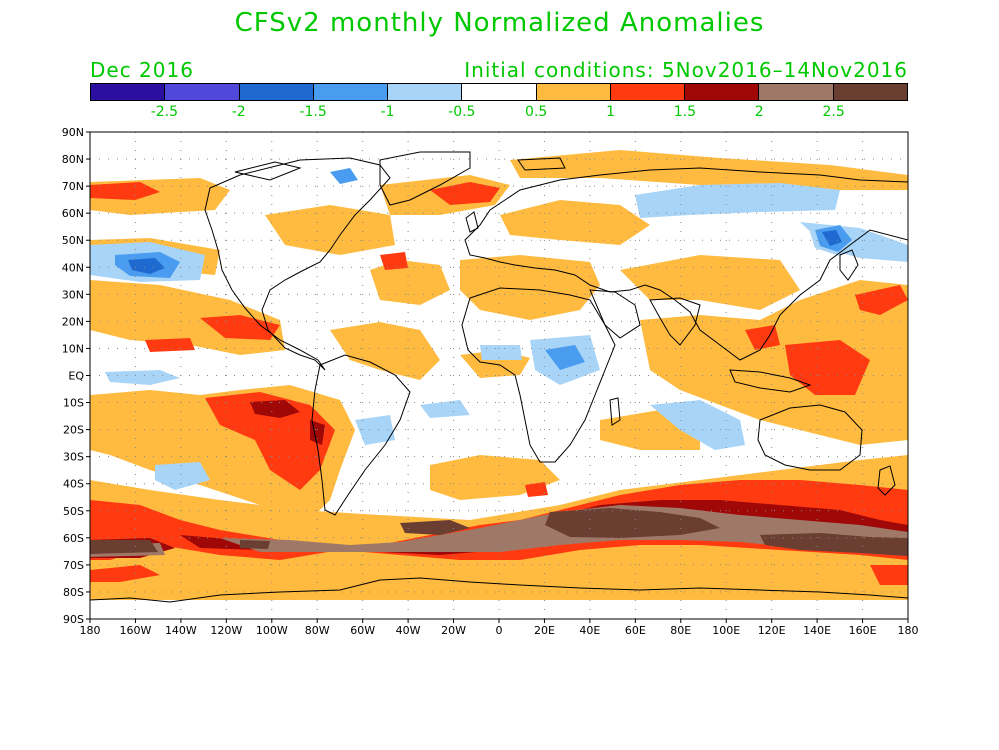 This screenshot has height=750, width=999. I want to click on colorbar-tick-label: -0.5, so click(462, 112).